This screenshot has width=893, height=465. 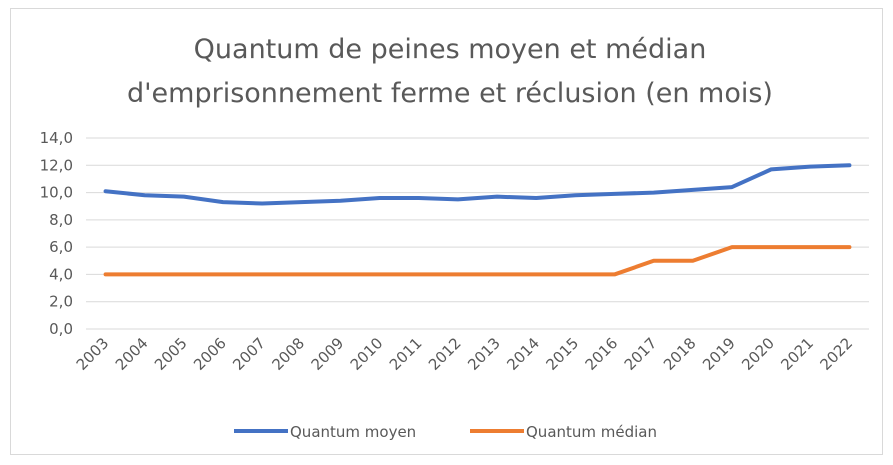 What do you see at coordinates (56, 138) in the screenshot?
I see `y-tick-label: 14,0` at bounding box center [56, 138].